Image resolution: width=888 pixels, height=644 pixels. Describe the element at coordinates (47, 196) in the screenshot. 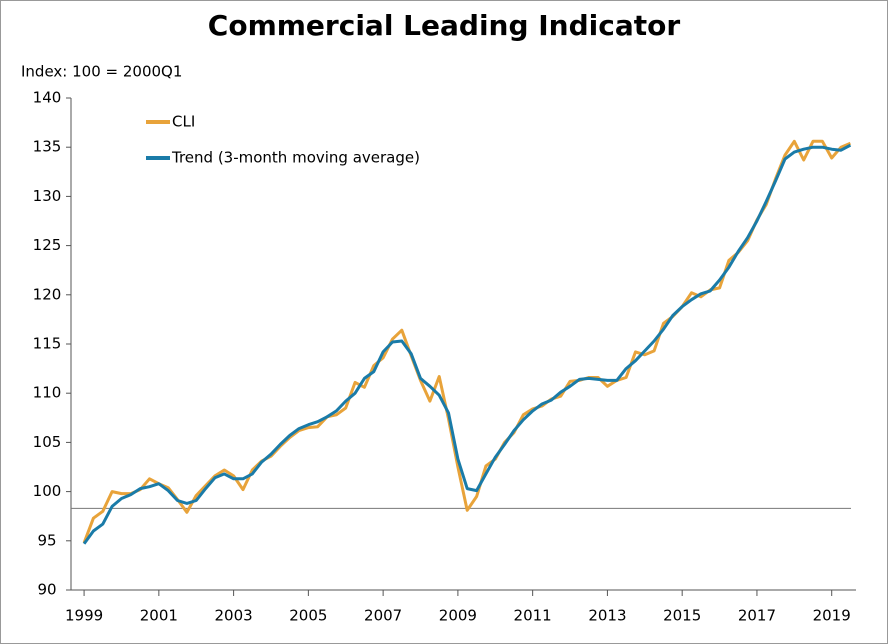

I see `y-tick-label: 130` at that location.